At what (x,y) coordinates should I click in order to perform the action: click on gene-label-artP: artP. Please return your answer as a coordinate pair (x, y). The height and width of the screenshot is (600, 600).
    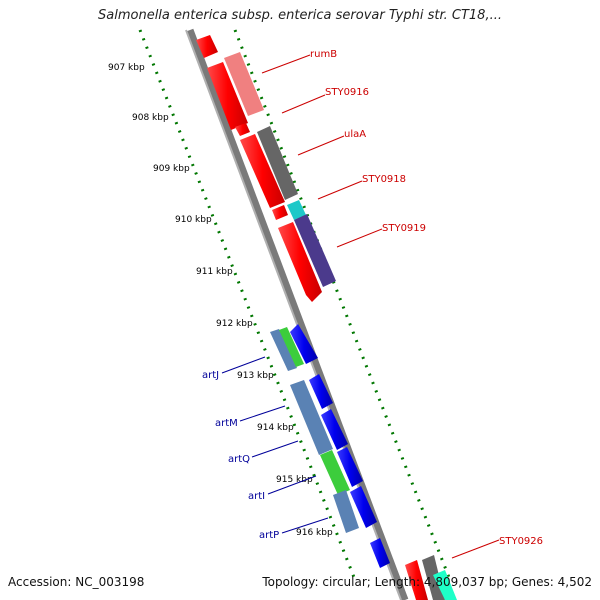
    Looking at the image, I should click on (269, 535).